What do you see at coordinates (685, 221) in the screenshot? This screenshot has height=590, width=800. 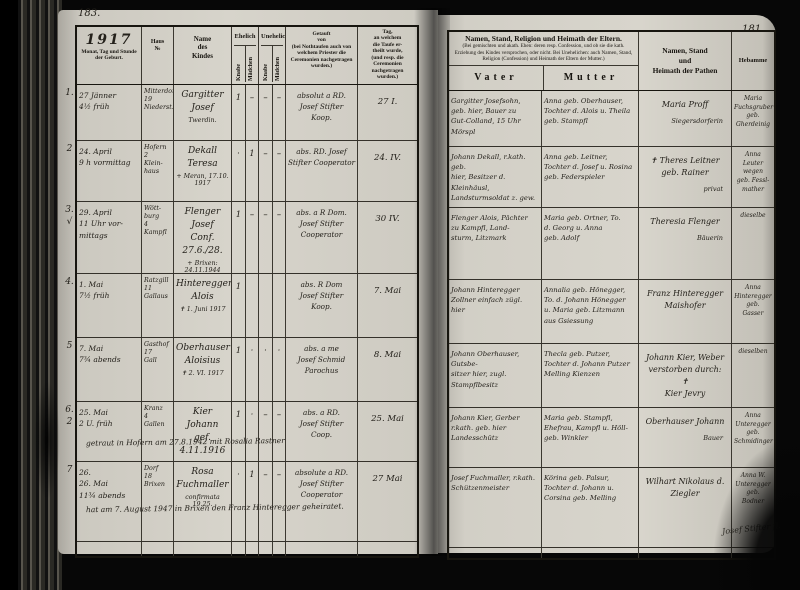 I see `godparents-name: Theresia Flenger` at bounding box center [685, 221].